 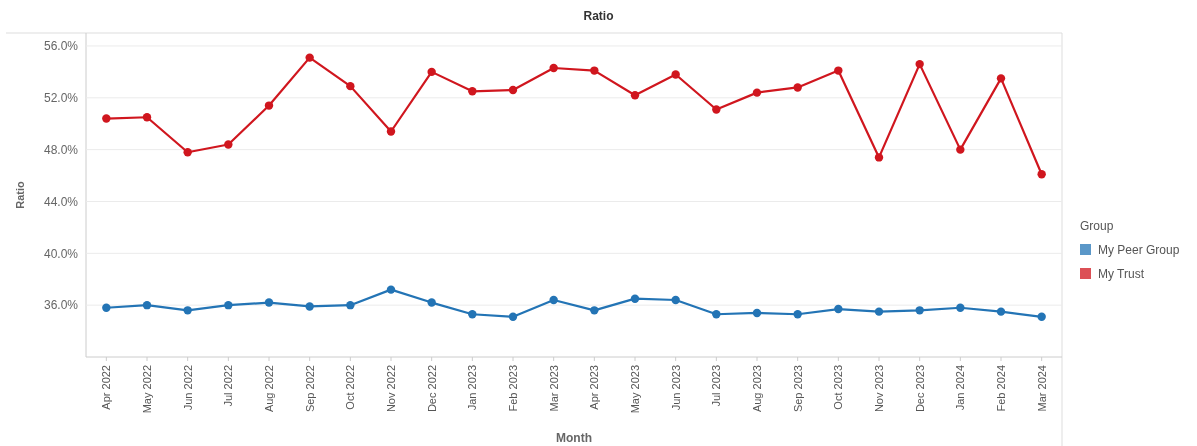 I want to click on x-tick-label: Oct 2022, so click(x=350, y=387).